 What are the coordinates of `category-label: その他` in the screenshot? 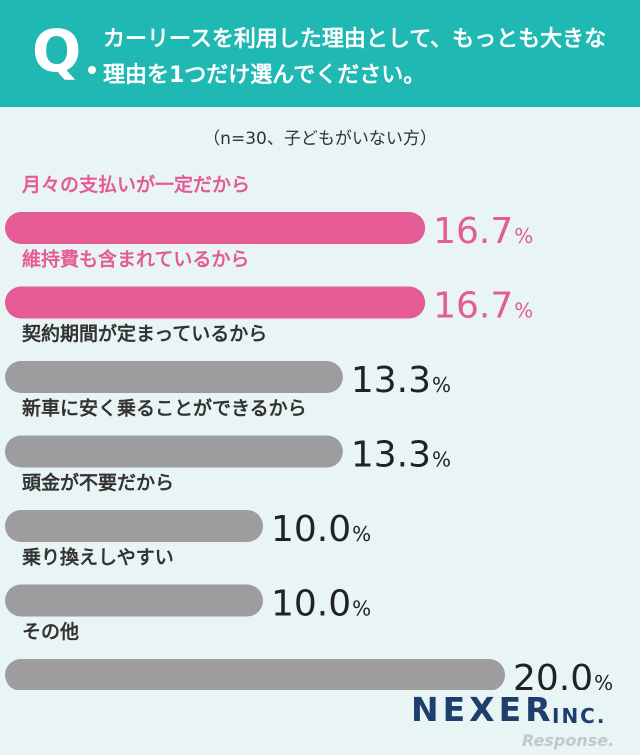 It's located at (50, 631).